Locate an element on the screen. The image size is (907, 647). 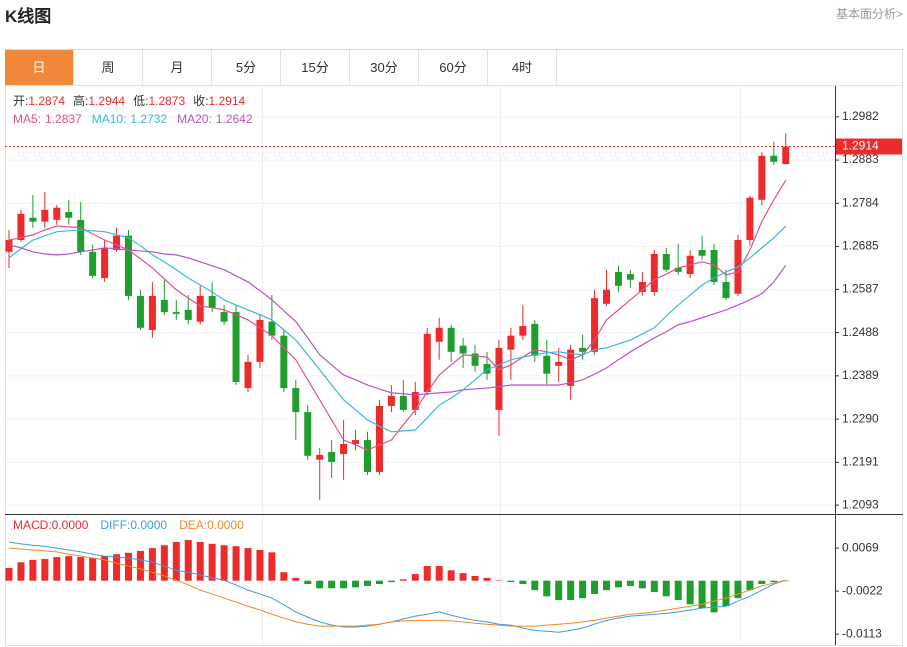
tab: 月 is located at coordinates (177, 67).